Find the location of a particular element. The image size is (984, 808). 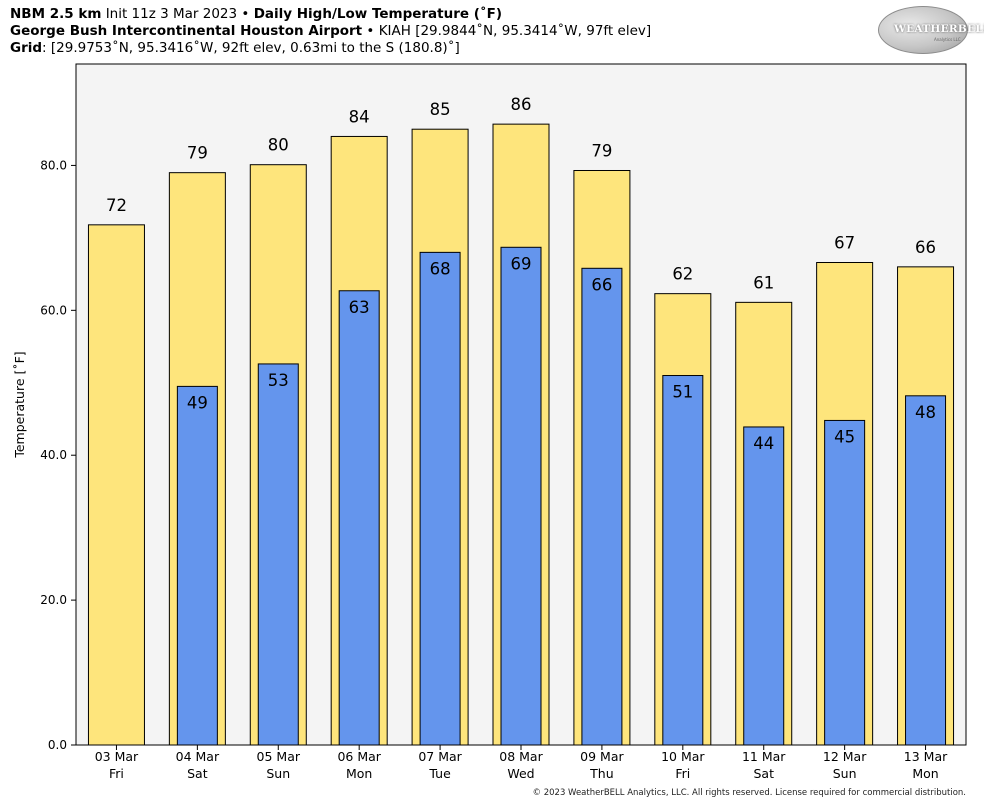

chart-title: Daily High/Low Temperature (˚F) is located at coordinates (378, 14).